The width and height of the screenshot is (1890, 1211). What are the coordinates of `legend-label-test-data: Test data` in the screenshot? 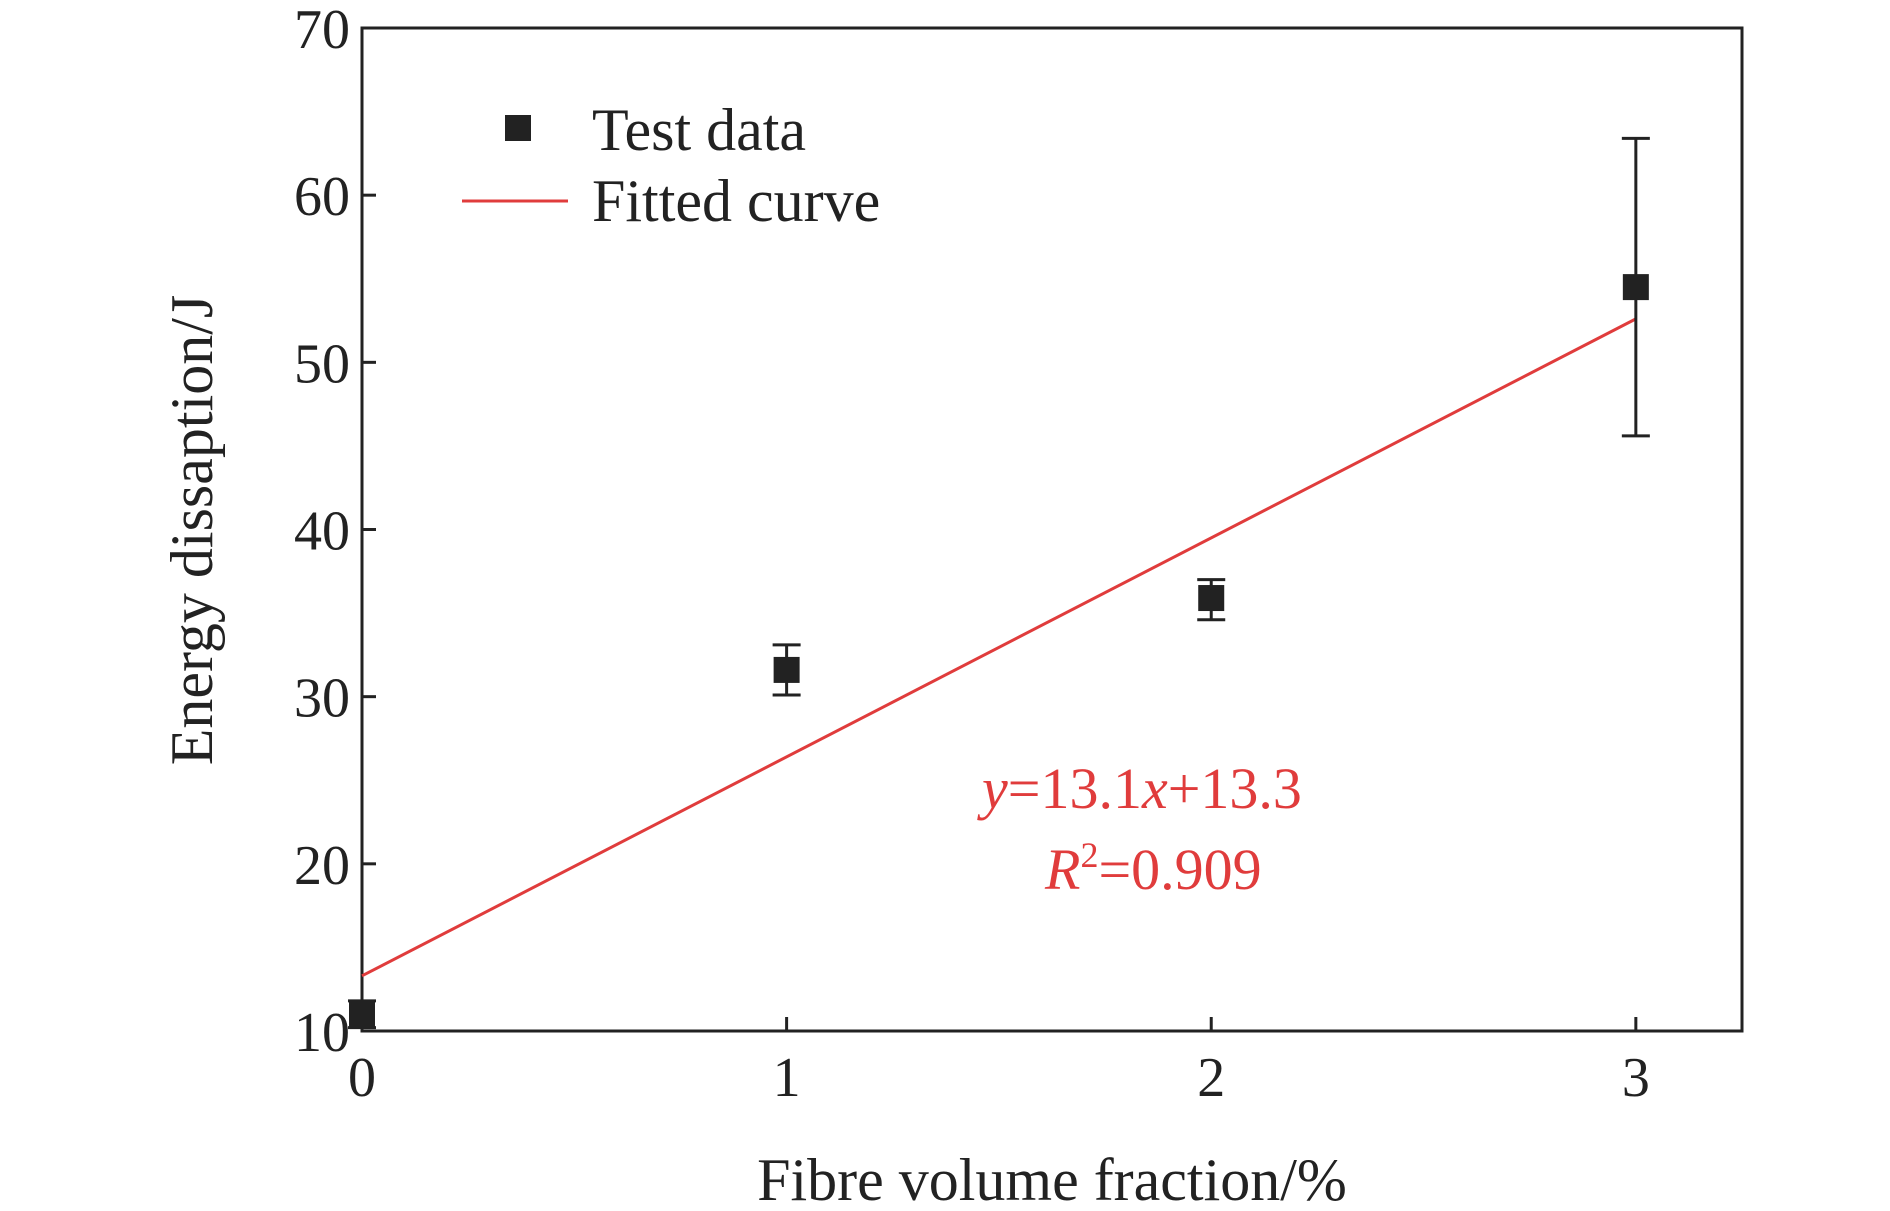 It's located at (699, 130).